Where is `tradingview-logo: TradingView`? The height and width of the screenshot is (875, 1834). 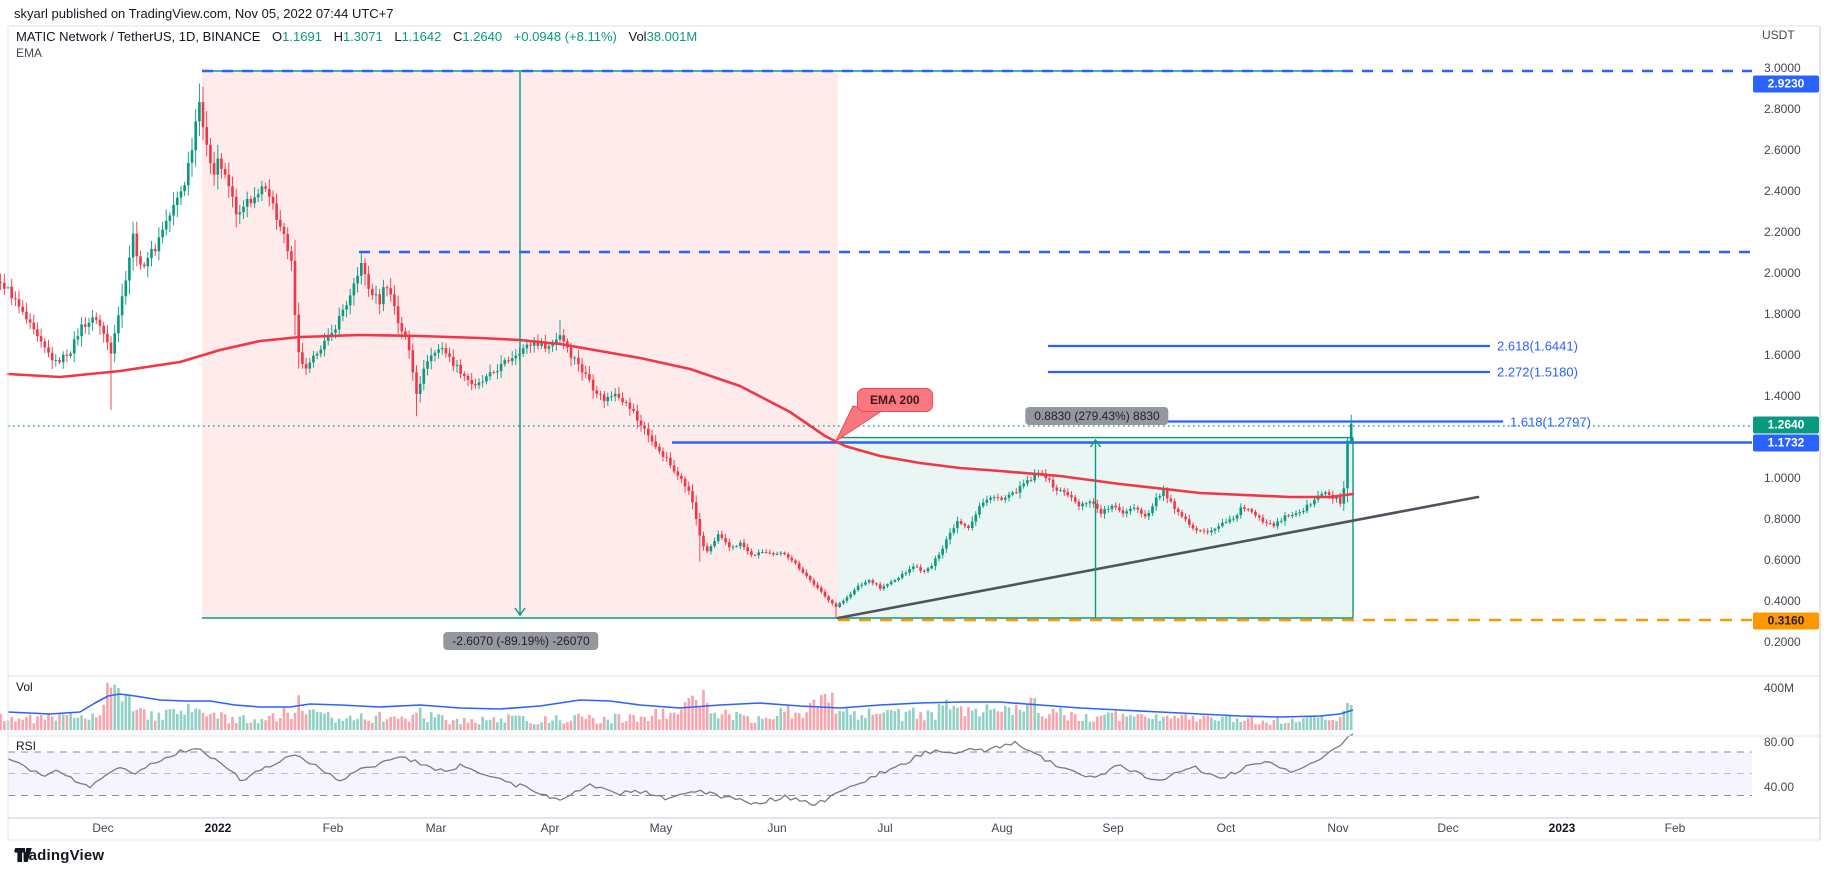
tradingview-logo: TradingView is located at coordinates (59, 855).